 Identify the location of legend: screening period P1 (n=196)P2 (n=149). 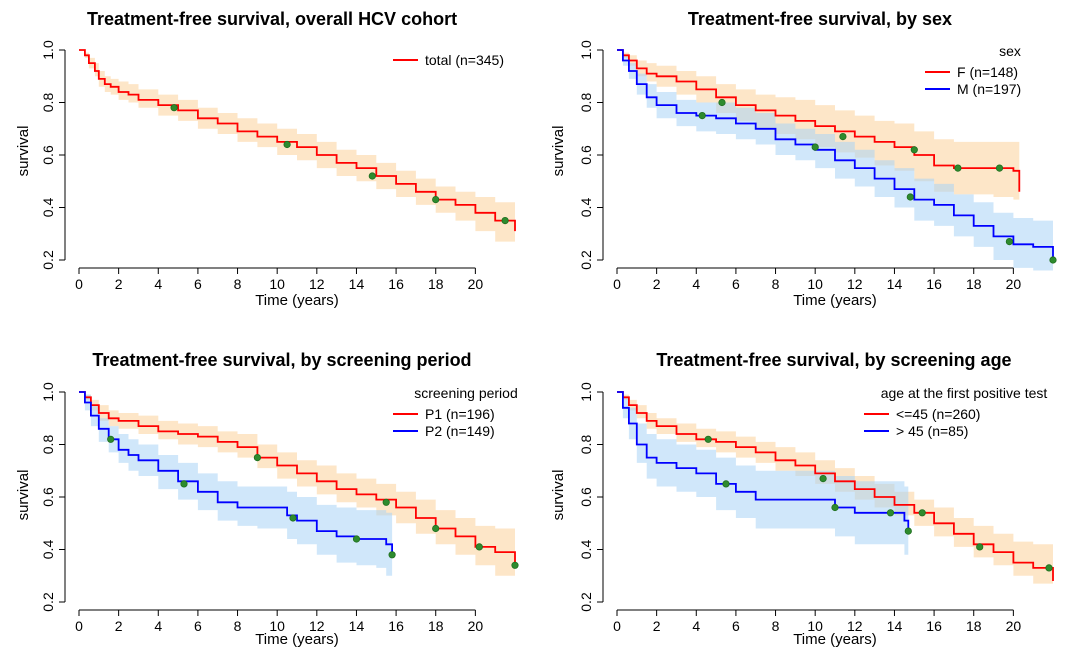
(455, 412).